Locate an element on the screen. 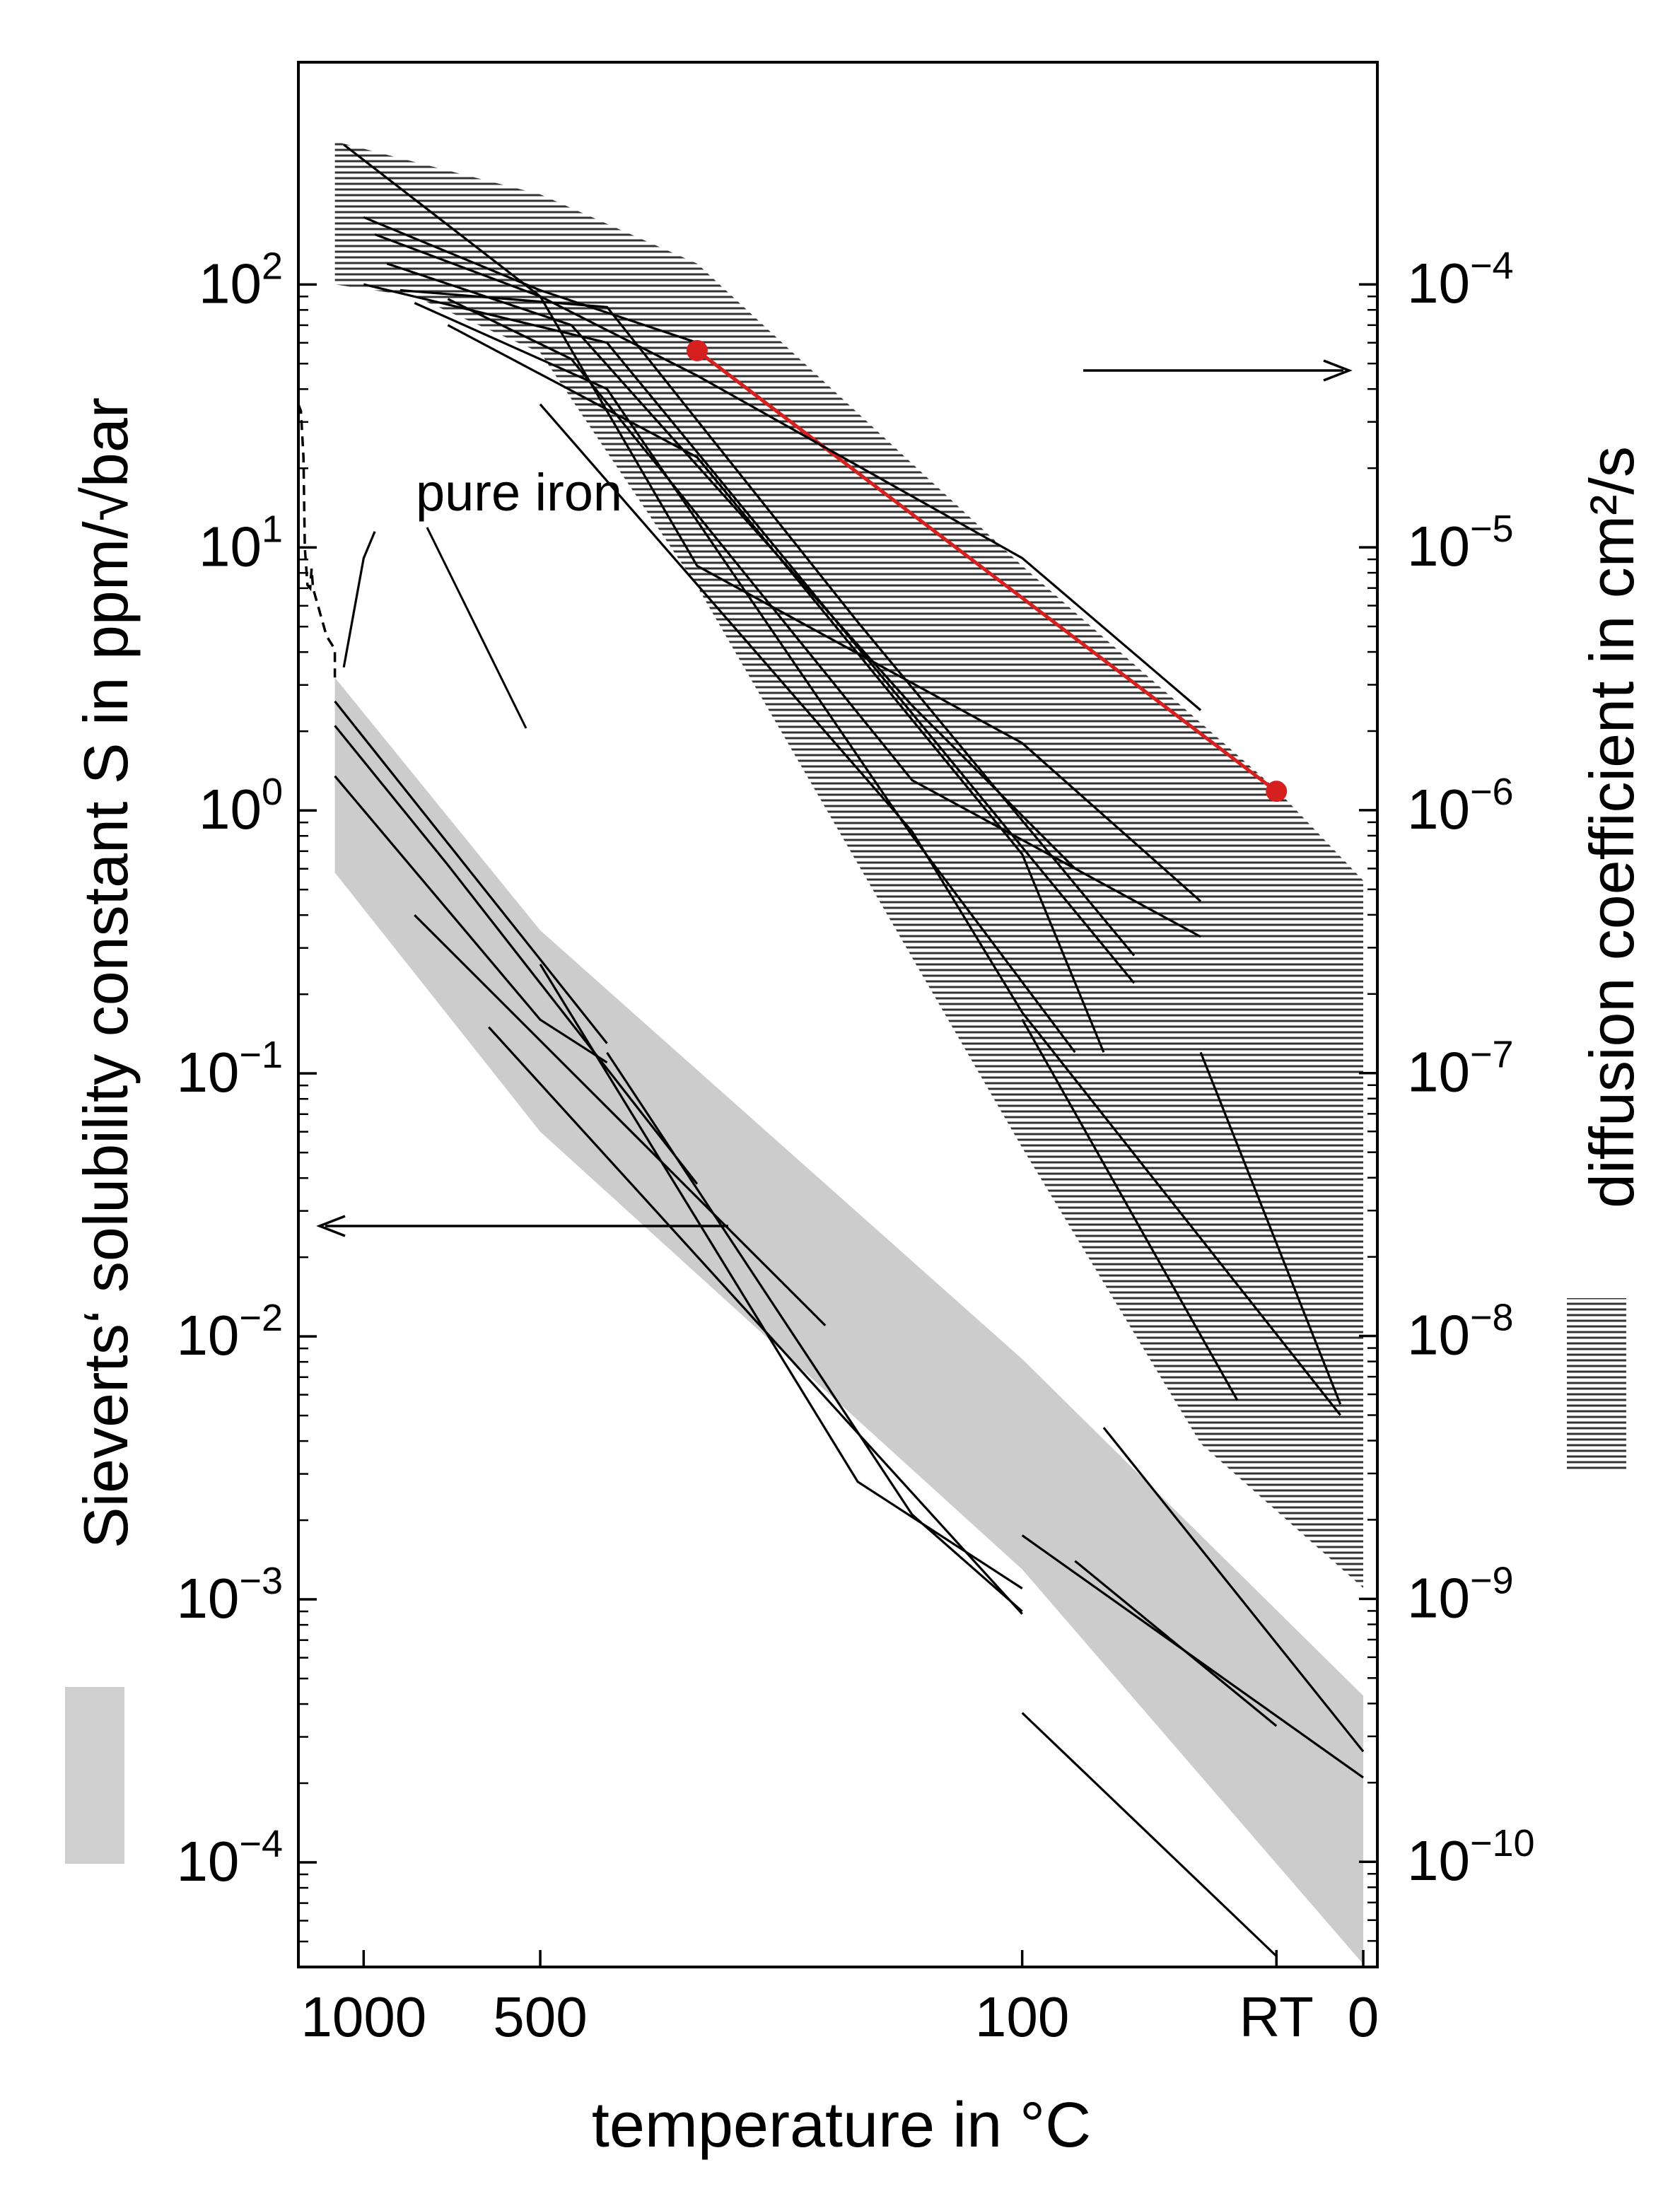  red-markers is located at coordinates (987, 570).